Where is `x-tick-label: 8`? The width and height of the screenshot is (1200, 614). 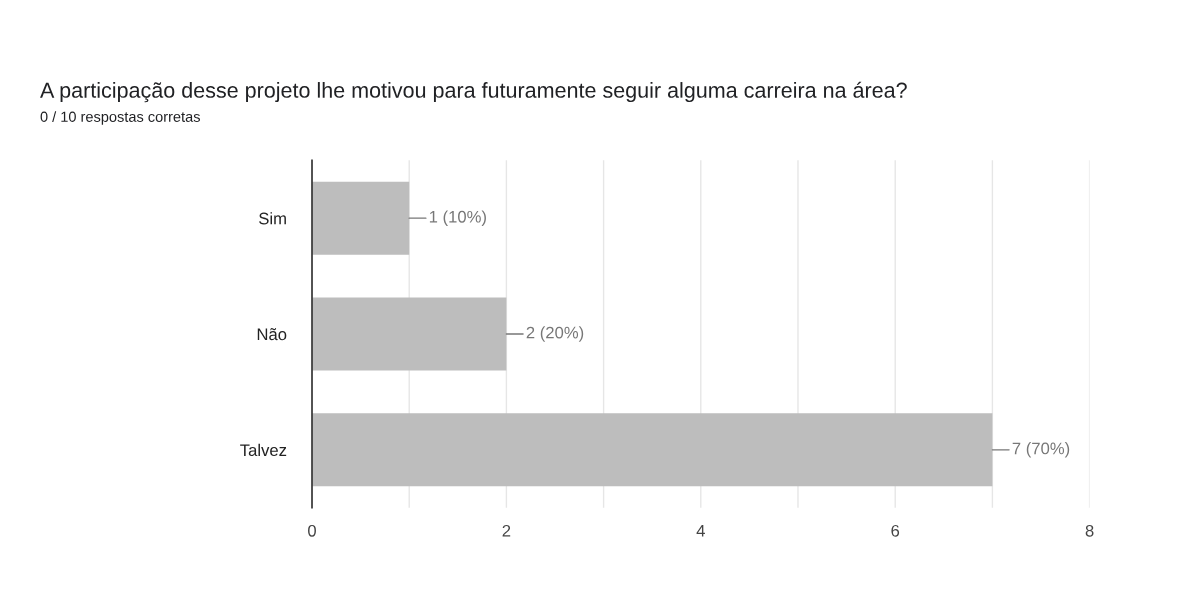 x-tick-label: 8 is located at coordinates (1089, 530).